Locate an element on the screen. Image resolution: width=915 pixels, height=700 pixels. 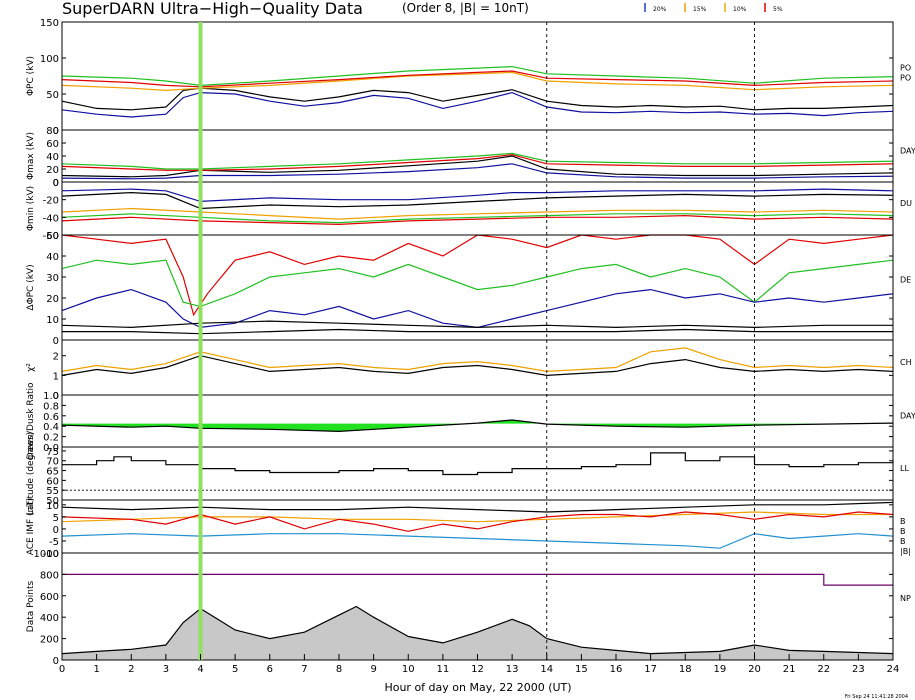
x-tick-label: 23 is located at coordinates (858, 669).